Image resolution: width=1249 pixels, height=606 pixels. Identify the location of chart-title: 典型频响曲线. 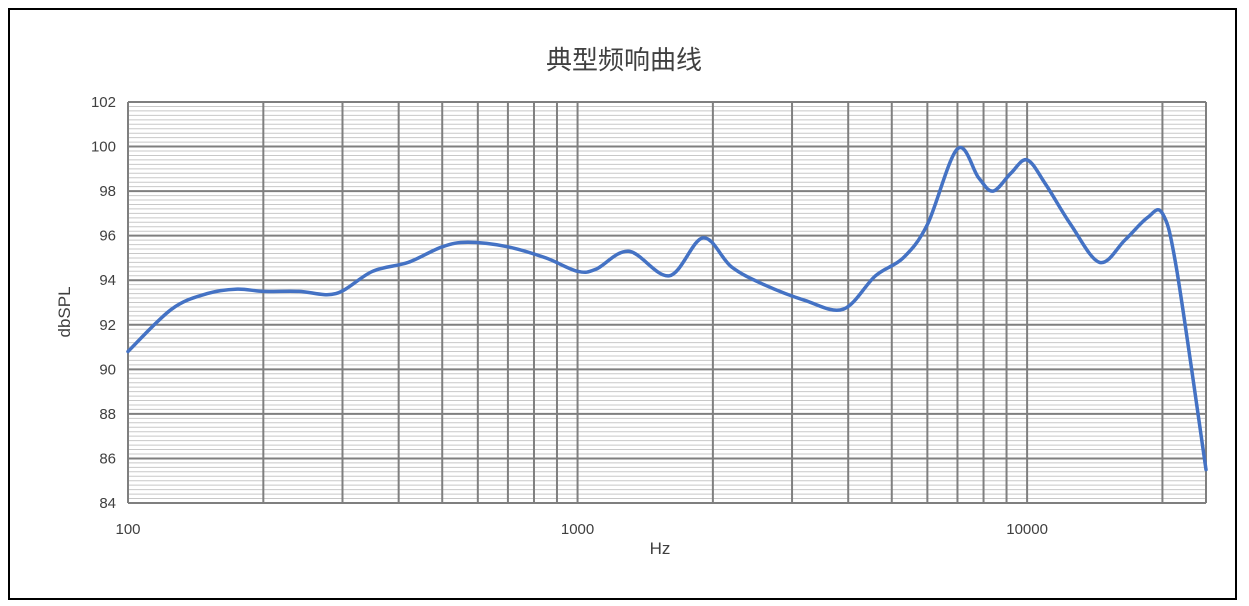
(624, 61).